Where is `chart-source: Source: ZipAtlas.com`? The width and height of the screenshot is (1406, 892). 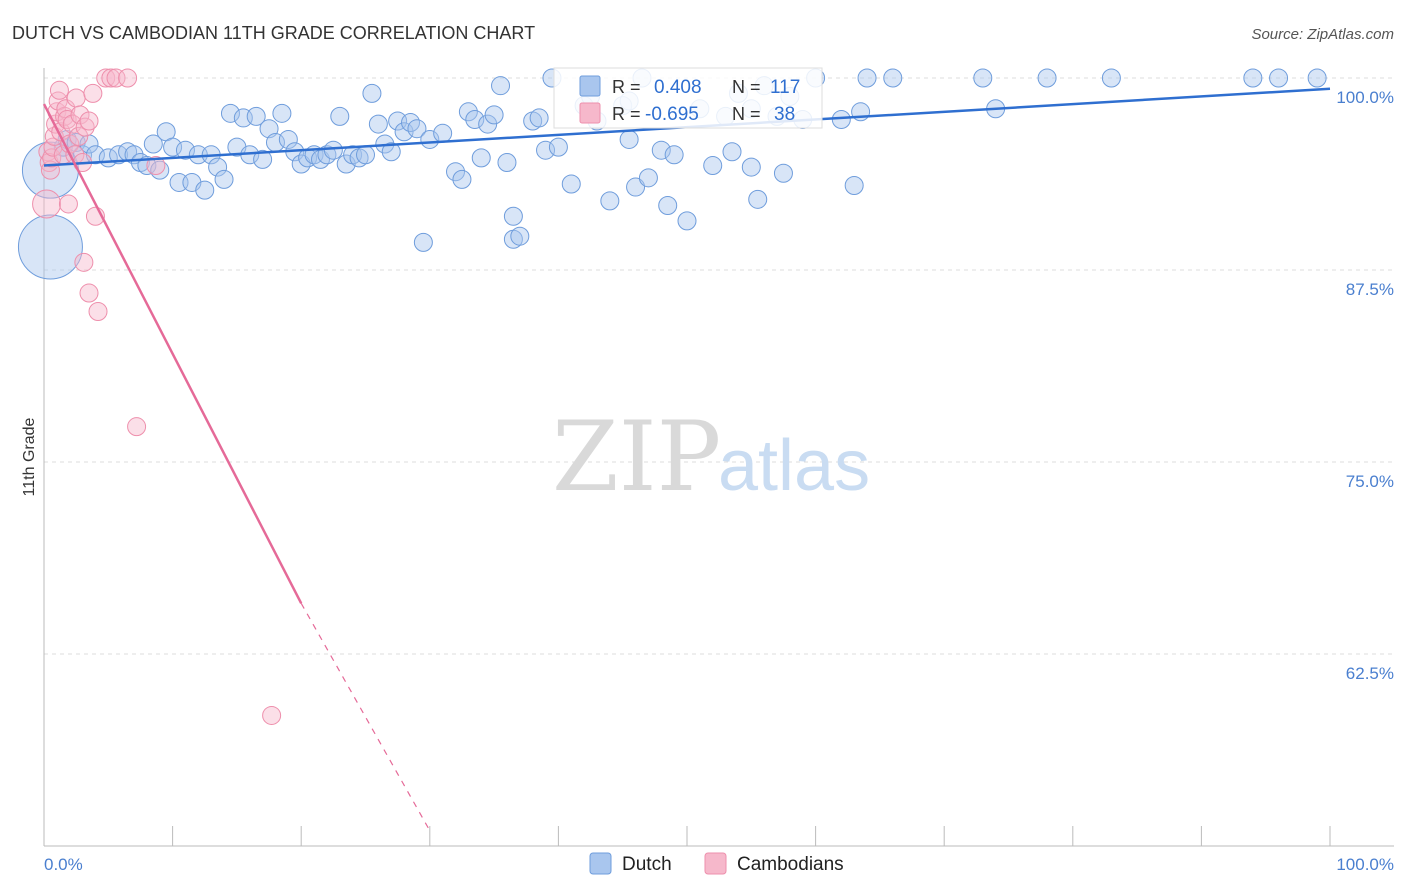 chart-source: Source: ZipAtlas.com is located at coordinates (1322, 34).